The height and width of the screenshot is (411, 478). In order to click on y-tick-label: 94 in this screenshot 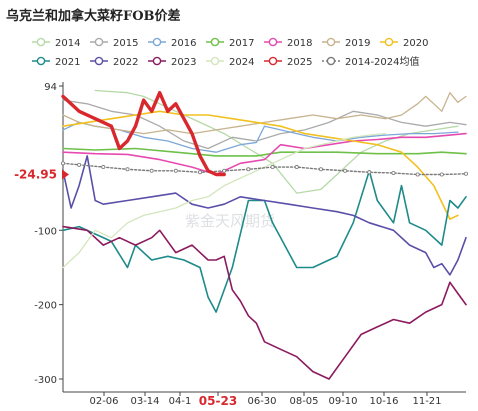, I will do `click(50, 87)`.